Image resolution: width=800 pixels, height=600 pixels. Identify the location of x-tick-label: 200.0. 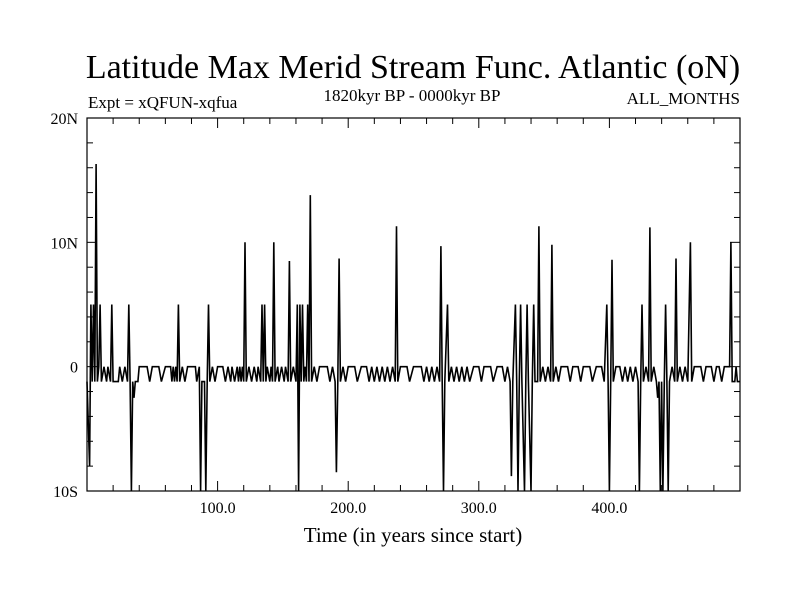
(348, 508).